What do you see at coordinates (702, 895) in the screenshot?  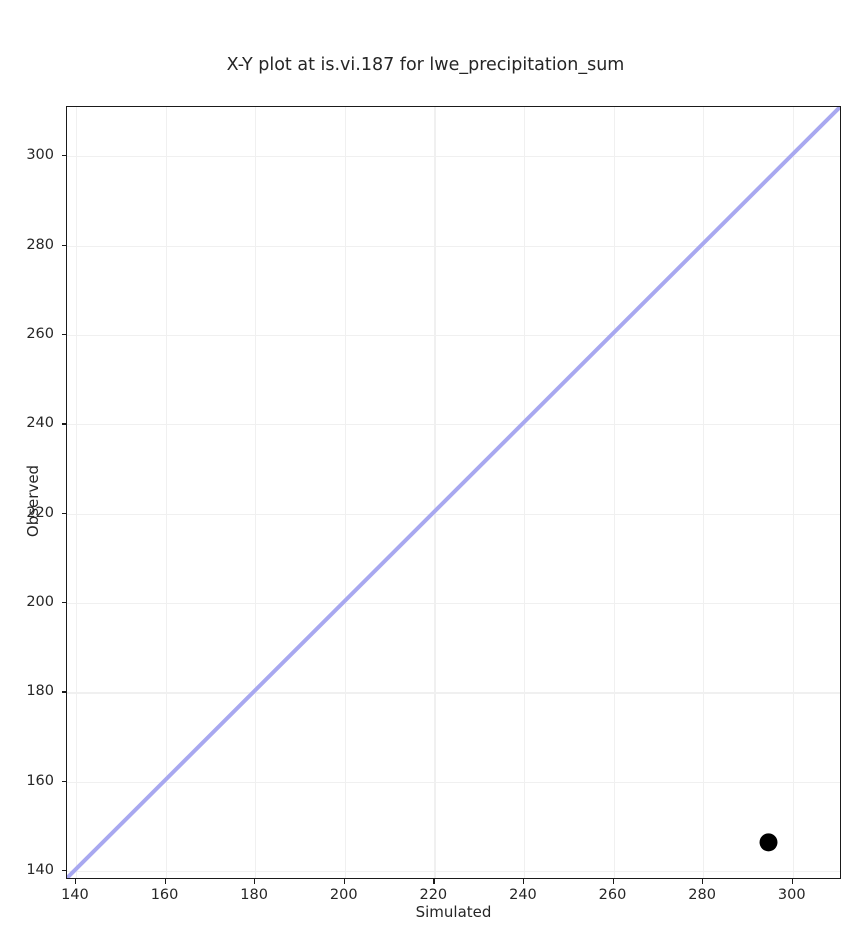 I see `x-tick-label-280: 280` at bounding box center [702, 895].